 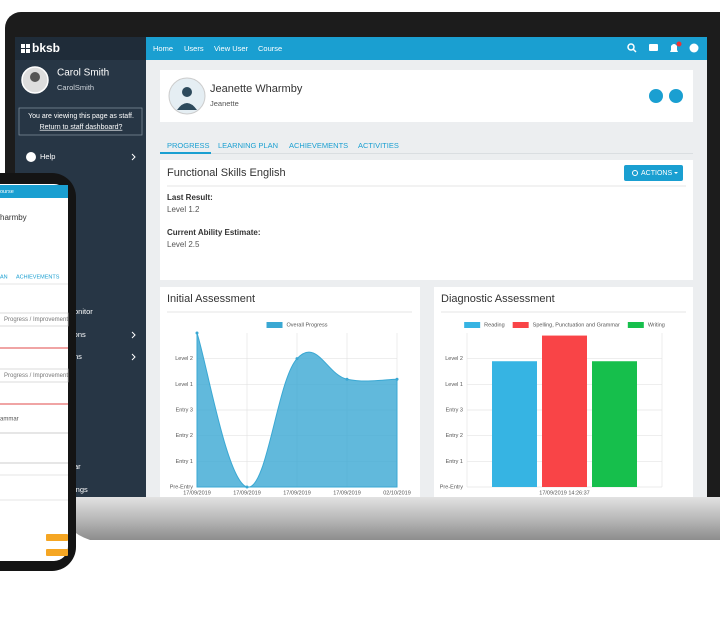 What do you see at coordinates (46, 48) in the screenshot?
I see `logo: bksb` at bounding box center [46, 48].